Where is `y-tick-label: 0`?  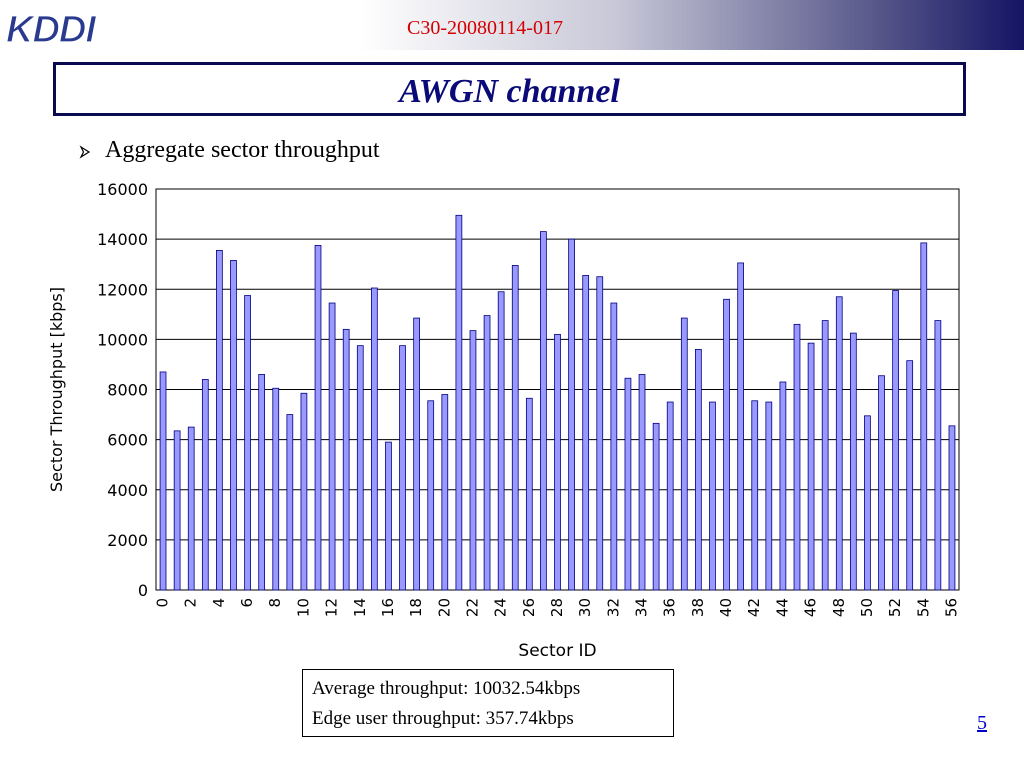 y-tick-label: 0 is located at coordinates (143, 590).